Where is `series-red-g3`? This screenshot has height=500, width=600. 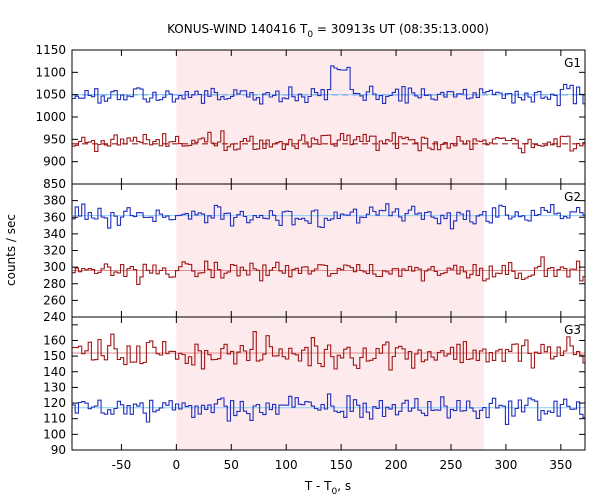
series-red-g3 is located at coordinates (328, 351).